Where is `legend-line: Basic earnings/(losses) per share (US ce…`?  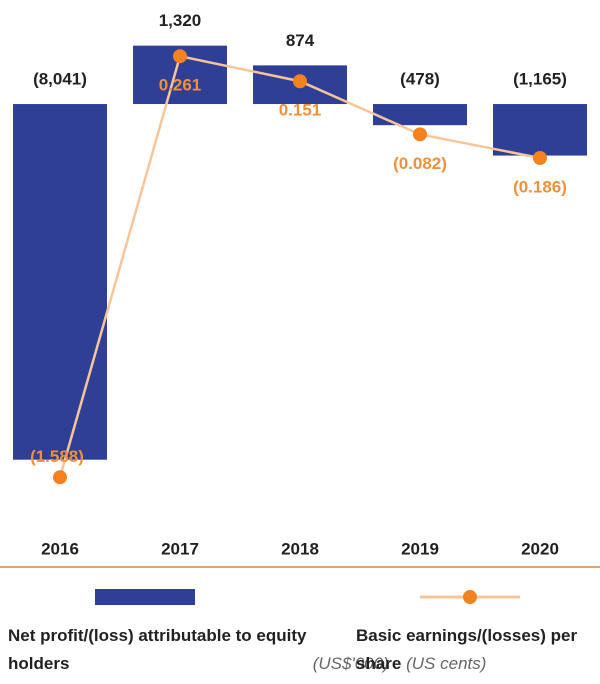
legend-line: Basic earnings/(losses) per share (US ce… is located at coordinates (478, 650).